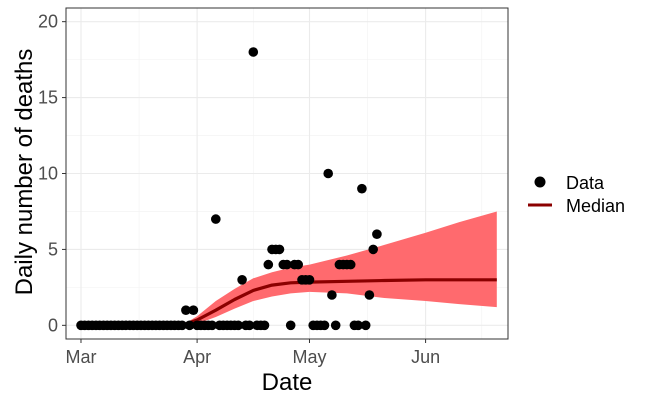 This screenshot has width=651, height=402. I want to click on median-layer, so click(289, 302).